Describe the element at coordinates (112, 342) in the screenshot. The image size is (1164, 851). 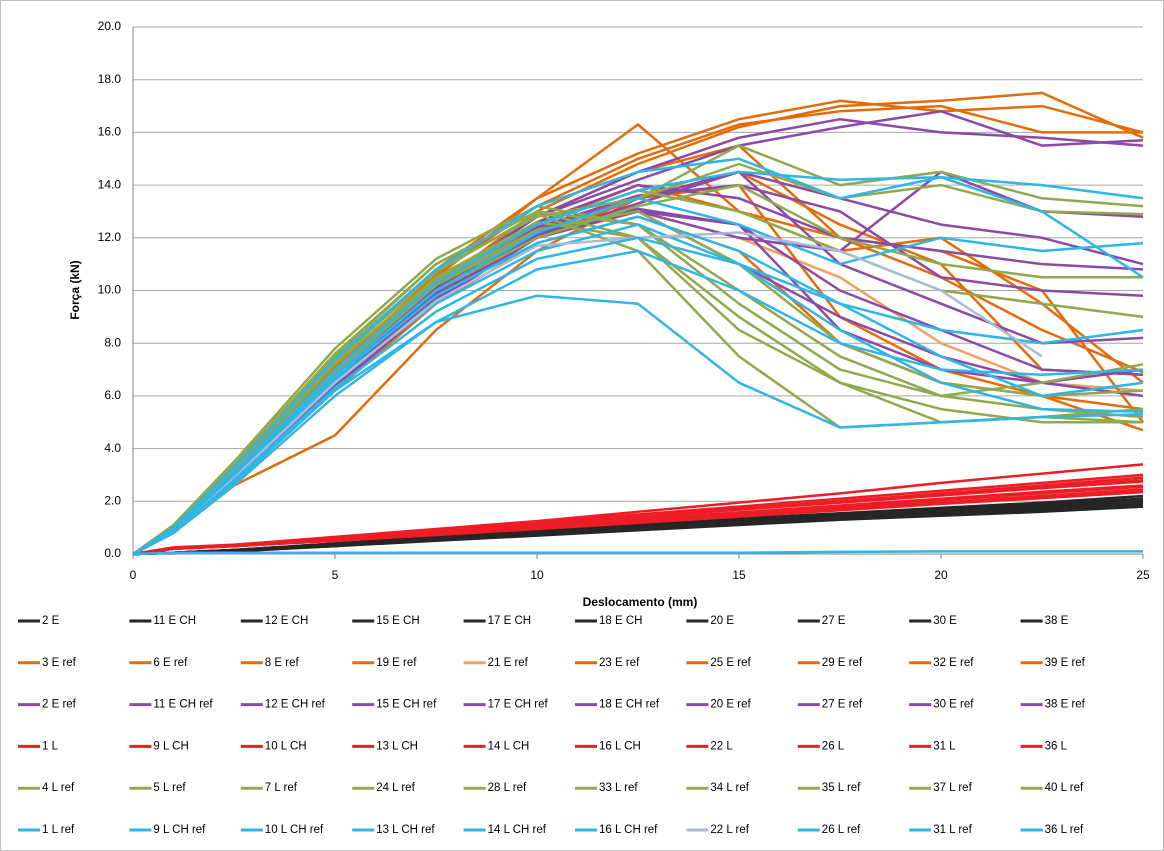
I see `y-tick-label: 8.0` at that location.